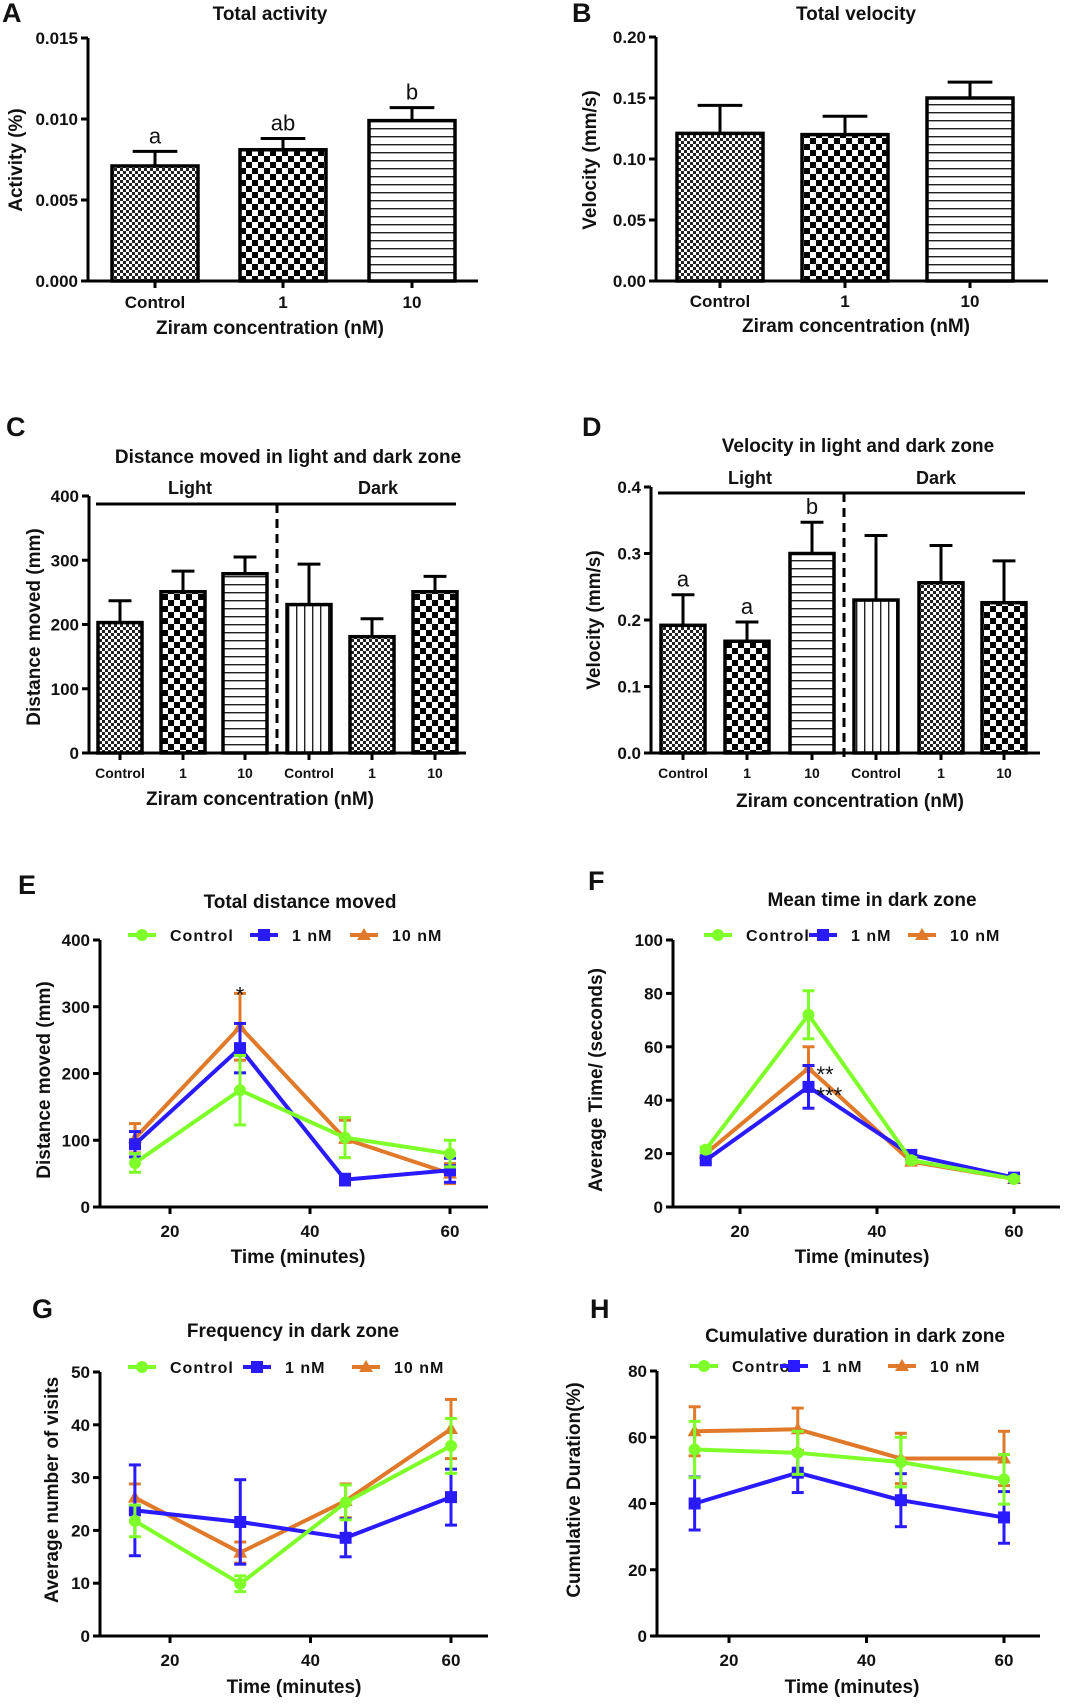 This screenshot has width=1080, height=1704. What do you see at coordinates (629, 159) in the screenshot?
I see `y-tick-label: 0.10` at bounding box center [629, 159].